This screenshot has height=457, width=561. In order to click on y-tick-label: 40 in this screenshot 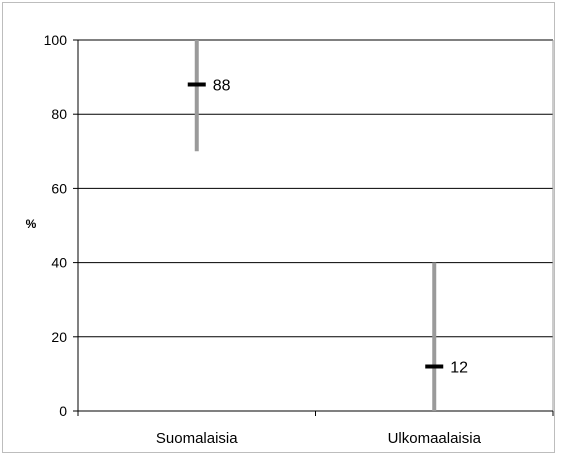, I will do `click(59, 263)`.